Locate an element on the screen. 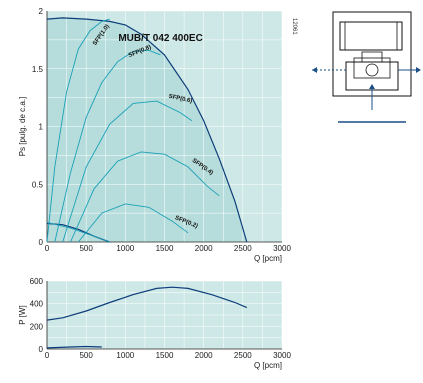 Image resolution: width=423 pixels, height=383 pixels. series-SFP(0.6) is located at coordinates (127, 171).